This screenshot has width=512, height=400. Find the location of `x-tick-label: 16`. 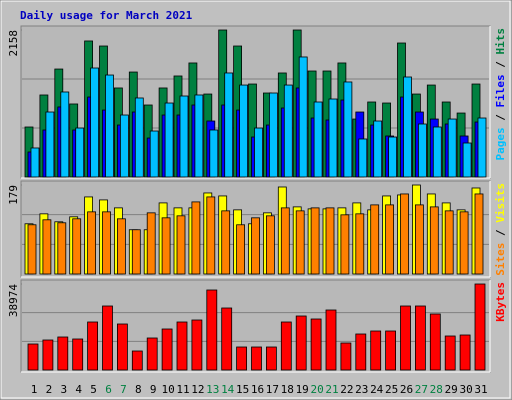

x-tick-label: 16 is located at coordinates (257, 389).